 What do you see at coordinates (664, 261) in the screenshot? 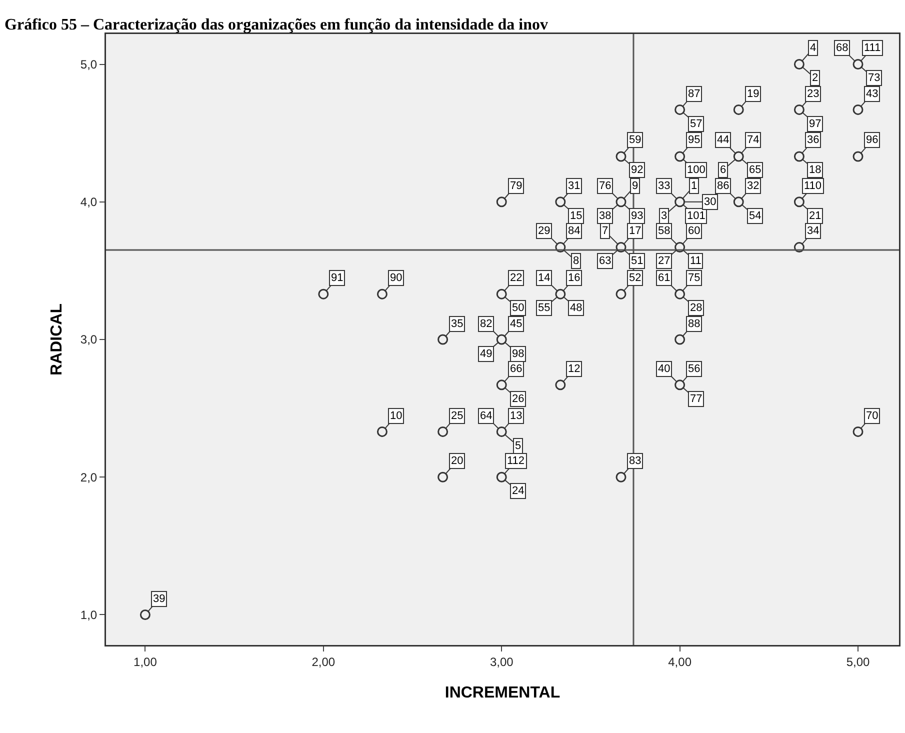
I see `annotation: 27` at bounding box center [664, 261].